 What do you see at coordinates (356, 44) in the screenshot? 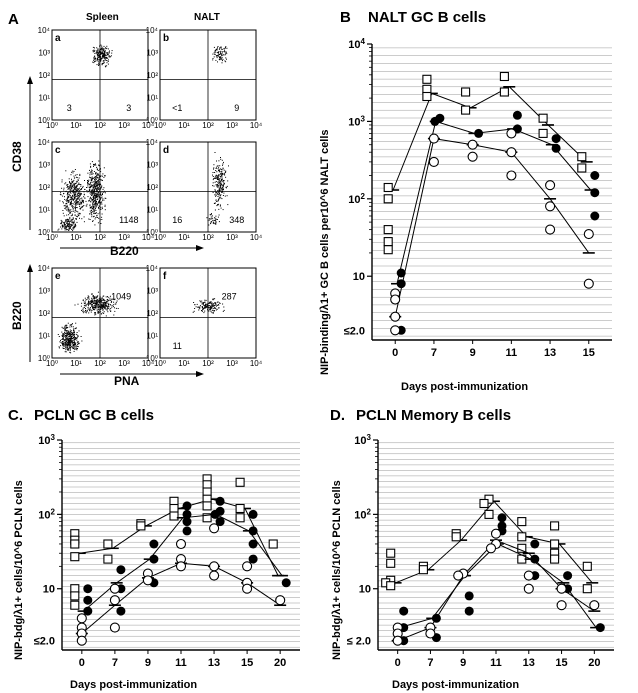
I see `y-tick-label: 104` at bounding box center [356, 44].